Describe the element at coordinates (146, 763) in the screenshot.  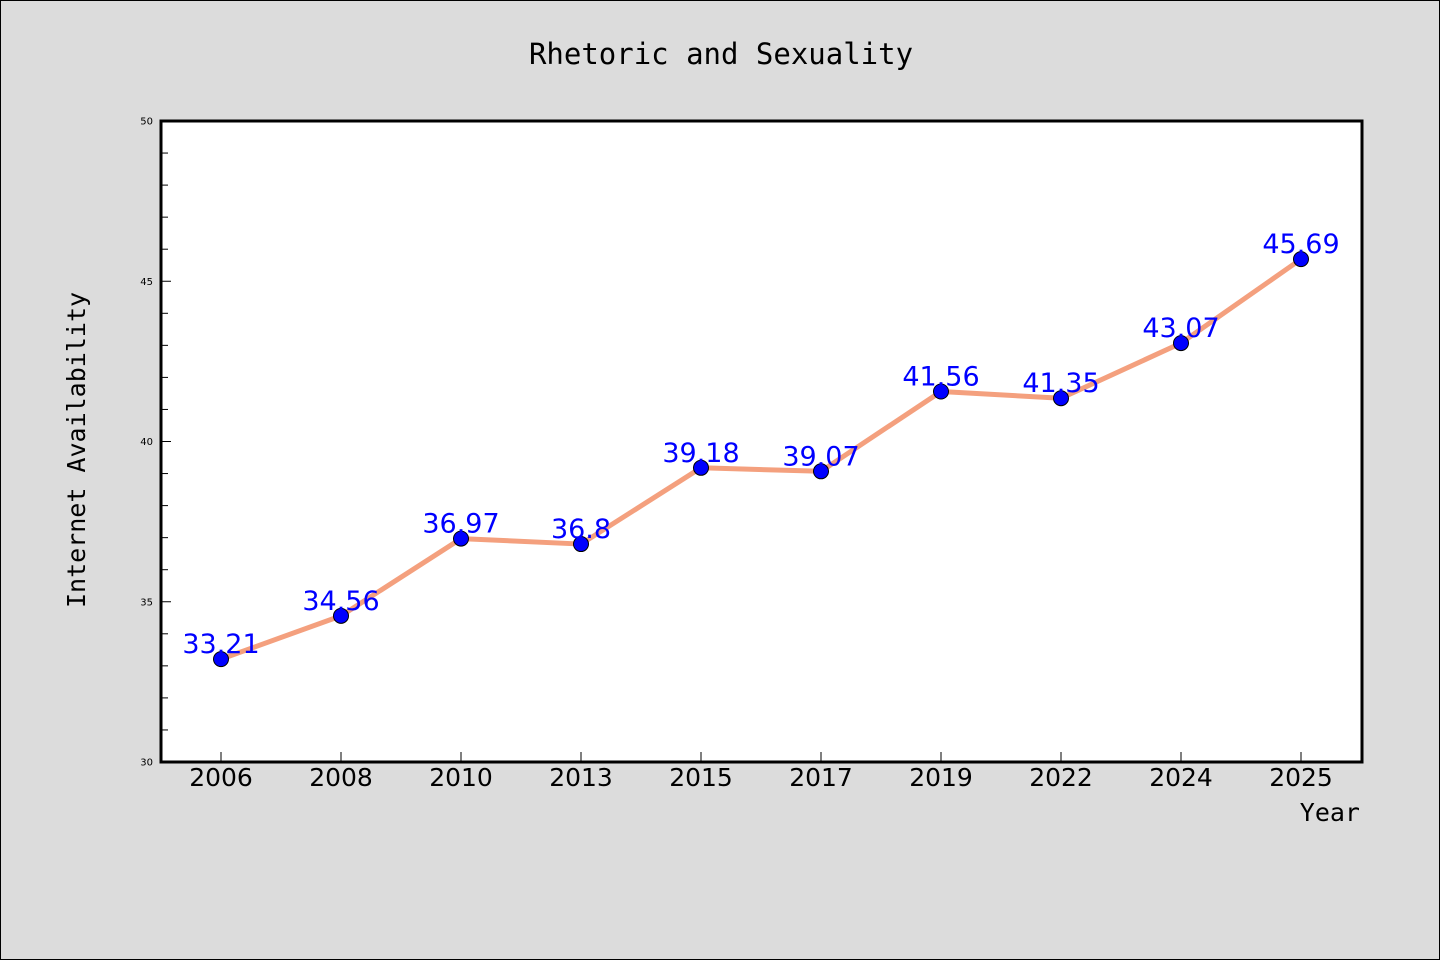
I see `y-tick-label: 30` at that location.